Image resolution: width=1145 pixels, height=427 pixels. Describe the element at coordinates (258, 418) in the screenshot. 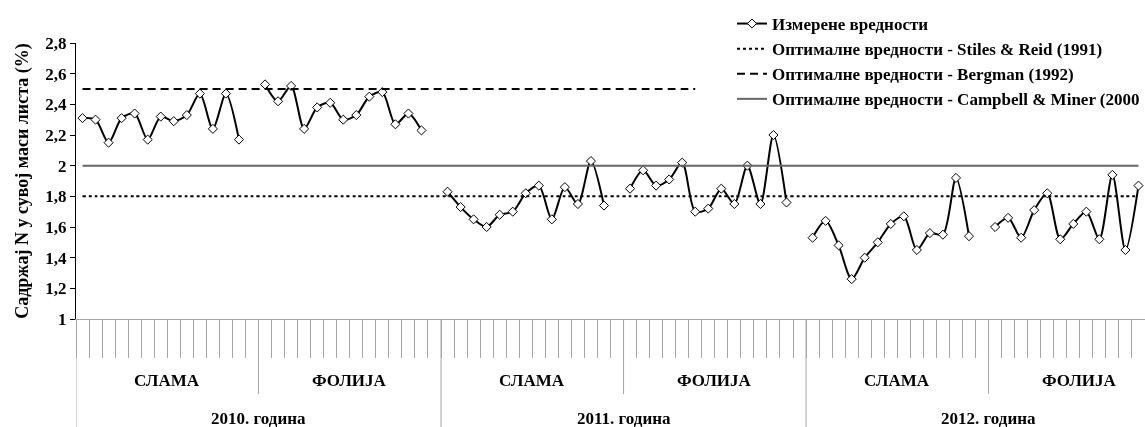

I see `text: 2010. година` at that location.